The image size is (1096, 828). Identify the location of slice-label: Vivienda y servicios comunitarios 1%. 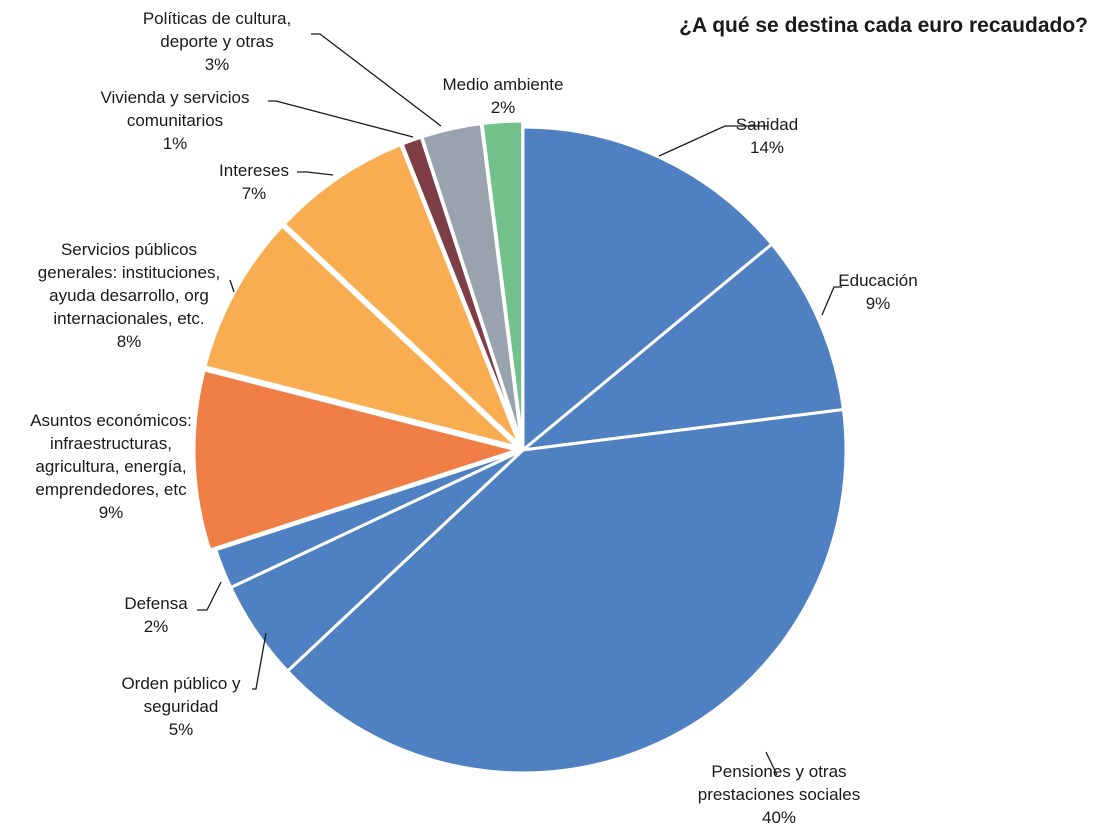
(175, 120).